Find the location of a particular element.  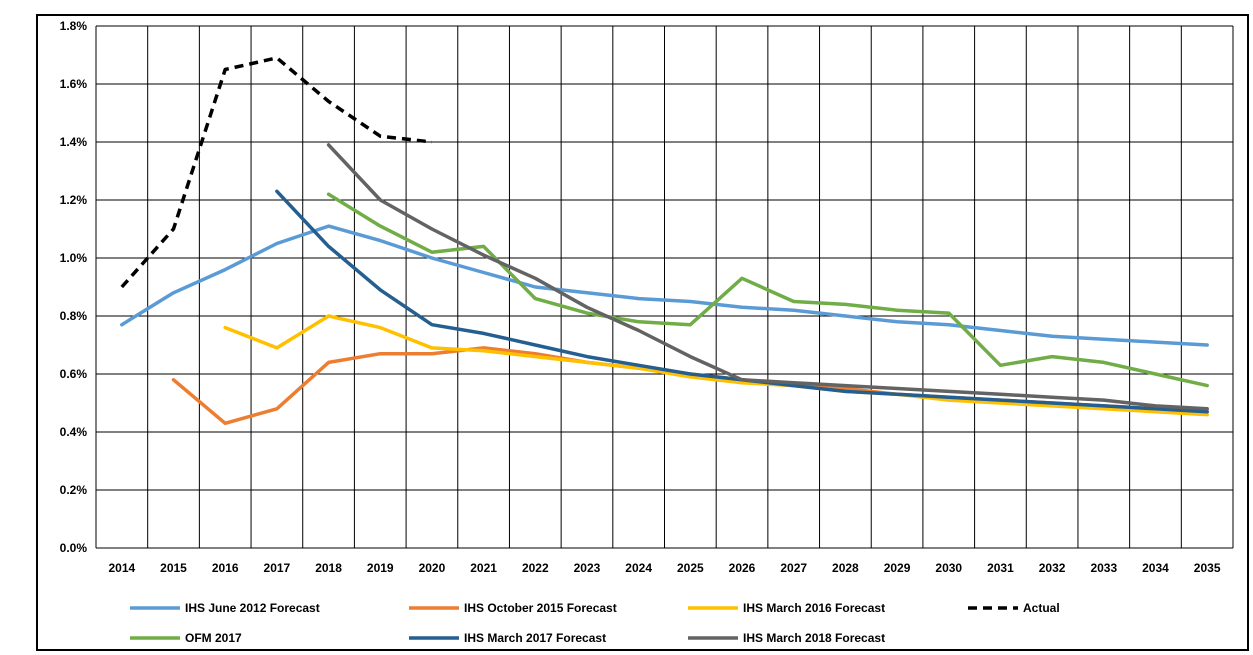

y-tick-label: 0.6% is located at coordinates (74, 374).